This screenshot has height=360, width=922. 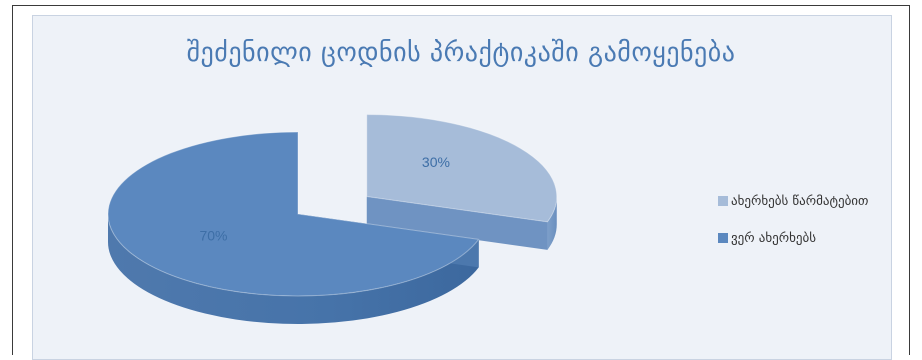 I want to click on chart-title: შეძენილი ცოდნის პრაქტიკაში გამოყენება, so click(x=461, y=53).